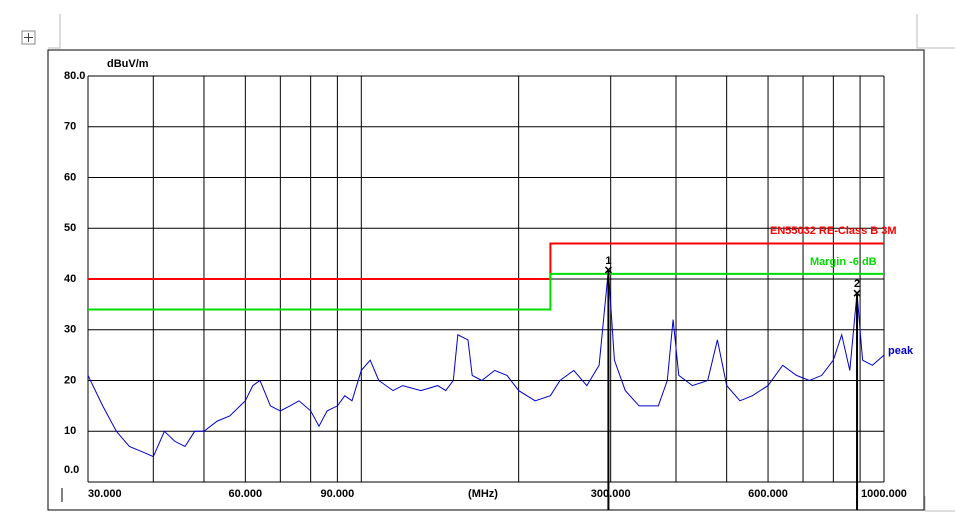 Image resolution: width=955 pixels, height=514 pixels. Describe the element at coordinates (833, 231) in the screenshot. I see `series-label: EN55032 RE-Class B 3M` at that location.